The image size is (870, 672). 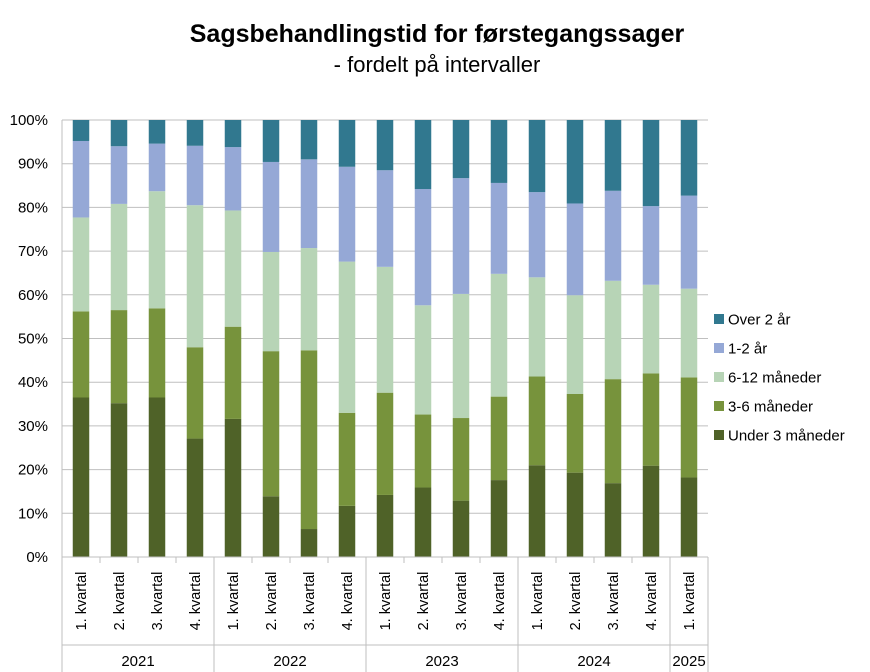 I want to click on legend-label: 1-2 år, so click(x=747, y=349).